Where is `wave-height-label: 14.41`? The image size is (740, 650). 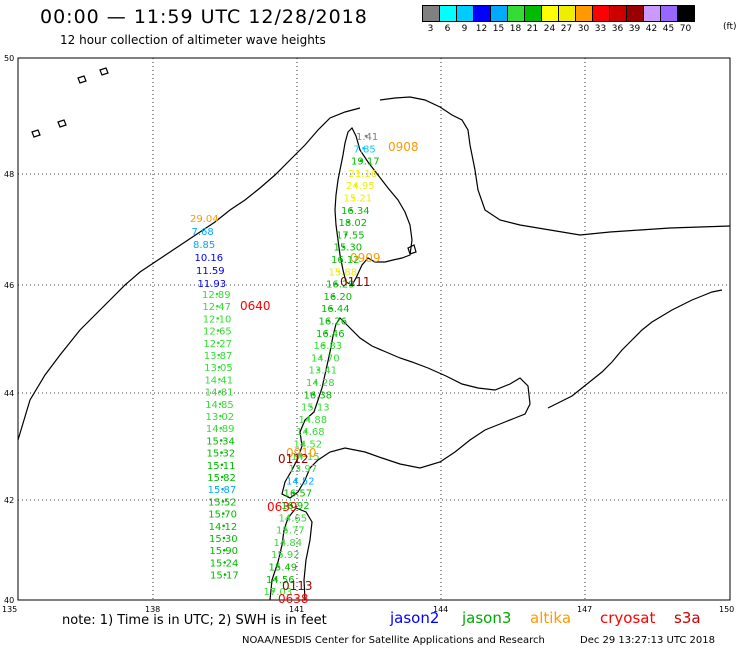 wave-height-label: 14.41 is located at coordinates (218, 380).